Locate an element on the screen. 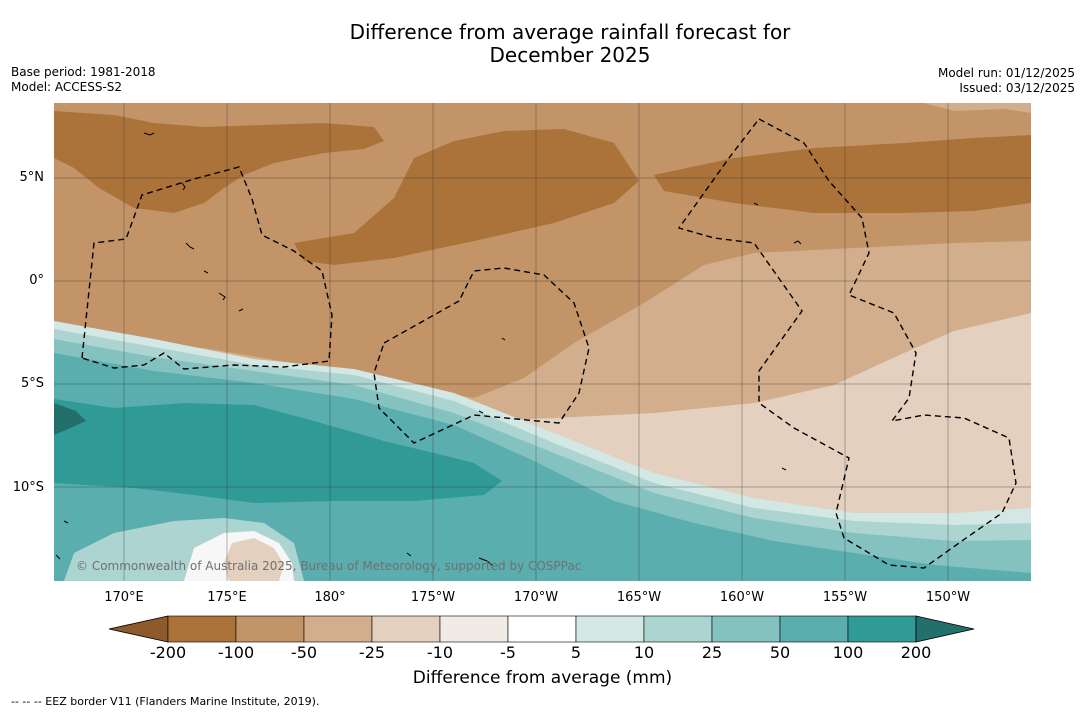 This screenshot has height=713, width=1085. lon-label: 160°W is located at coordinates (742, 597).